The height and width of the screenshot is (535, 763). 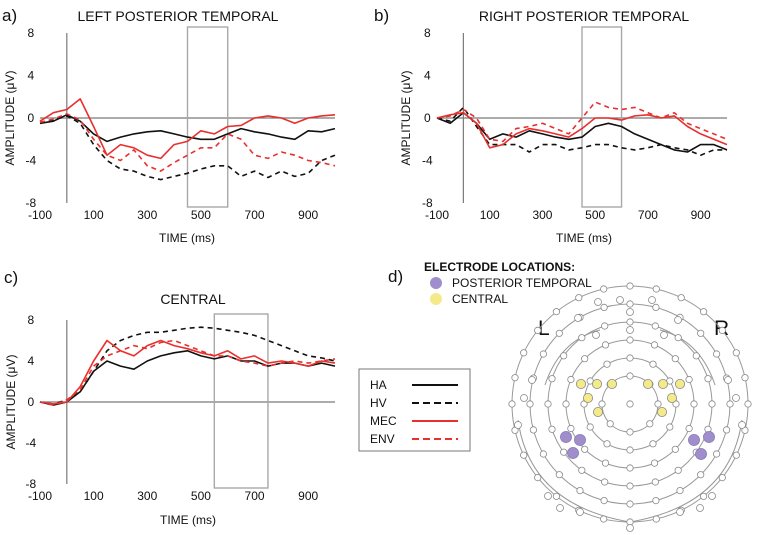 What do you see at coordinates (427, 161) in the screenshot?
I see `y-tick-label-b: -4` at bounding box center [427, 161].